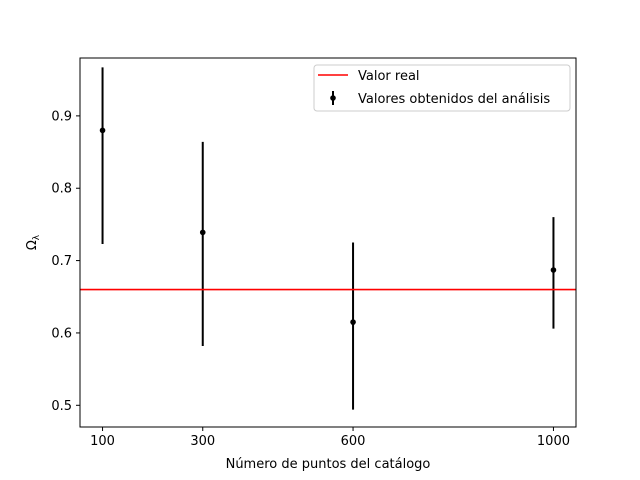  I want to click on y-axis-label: Ωλ, so click(33, 242).